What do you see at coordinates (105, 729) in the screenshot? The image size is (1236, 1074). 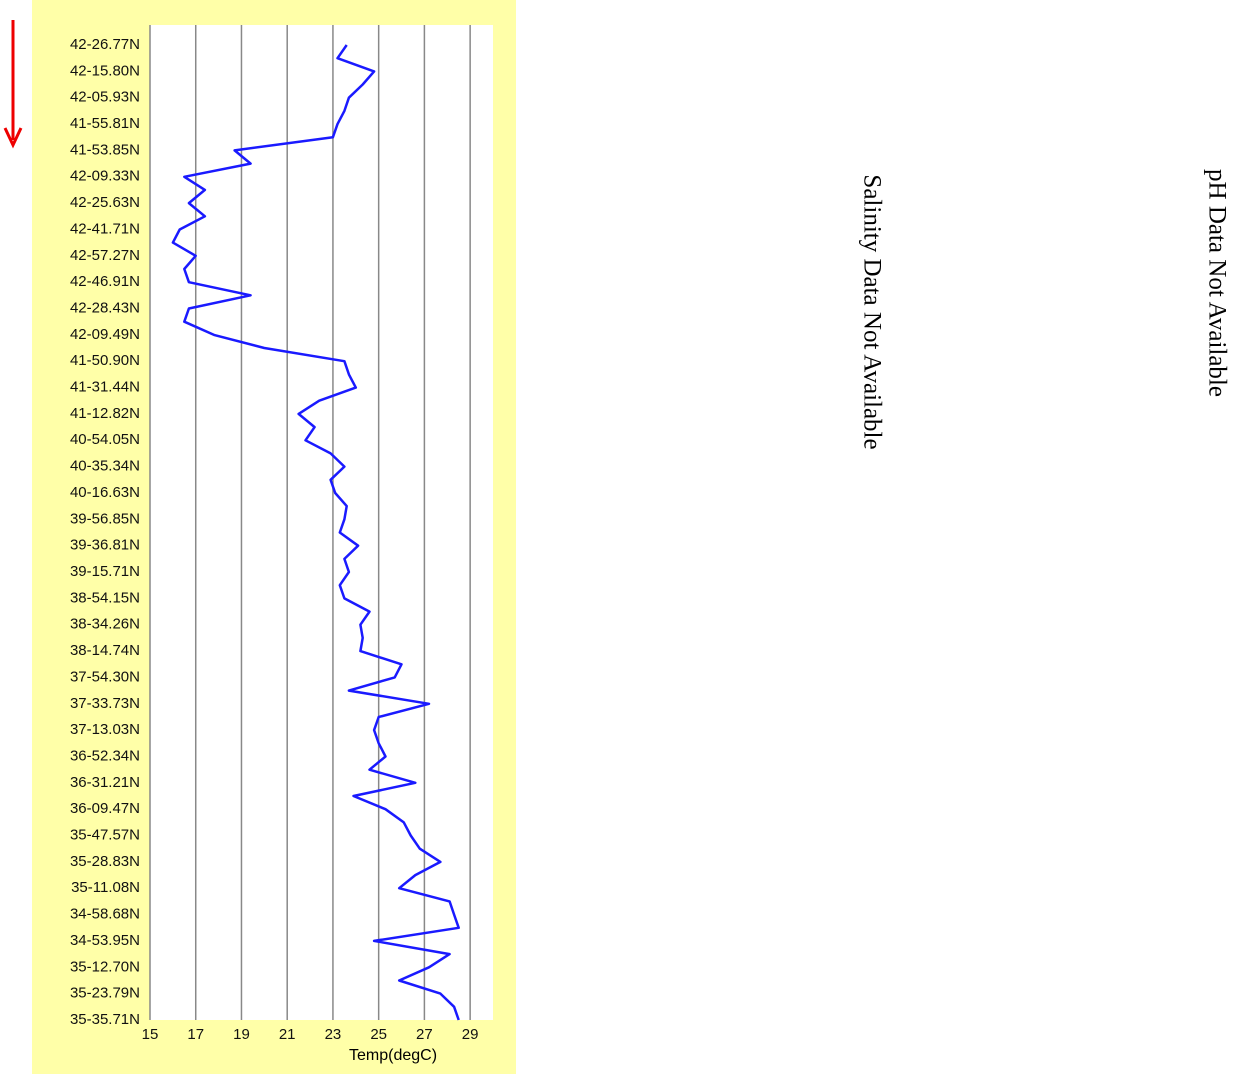 I see `y-tick-label: 37-13.03N` at bounding box center [105, 729].